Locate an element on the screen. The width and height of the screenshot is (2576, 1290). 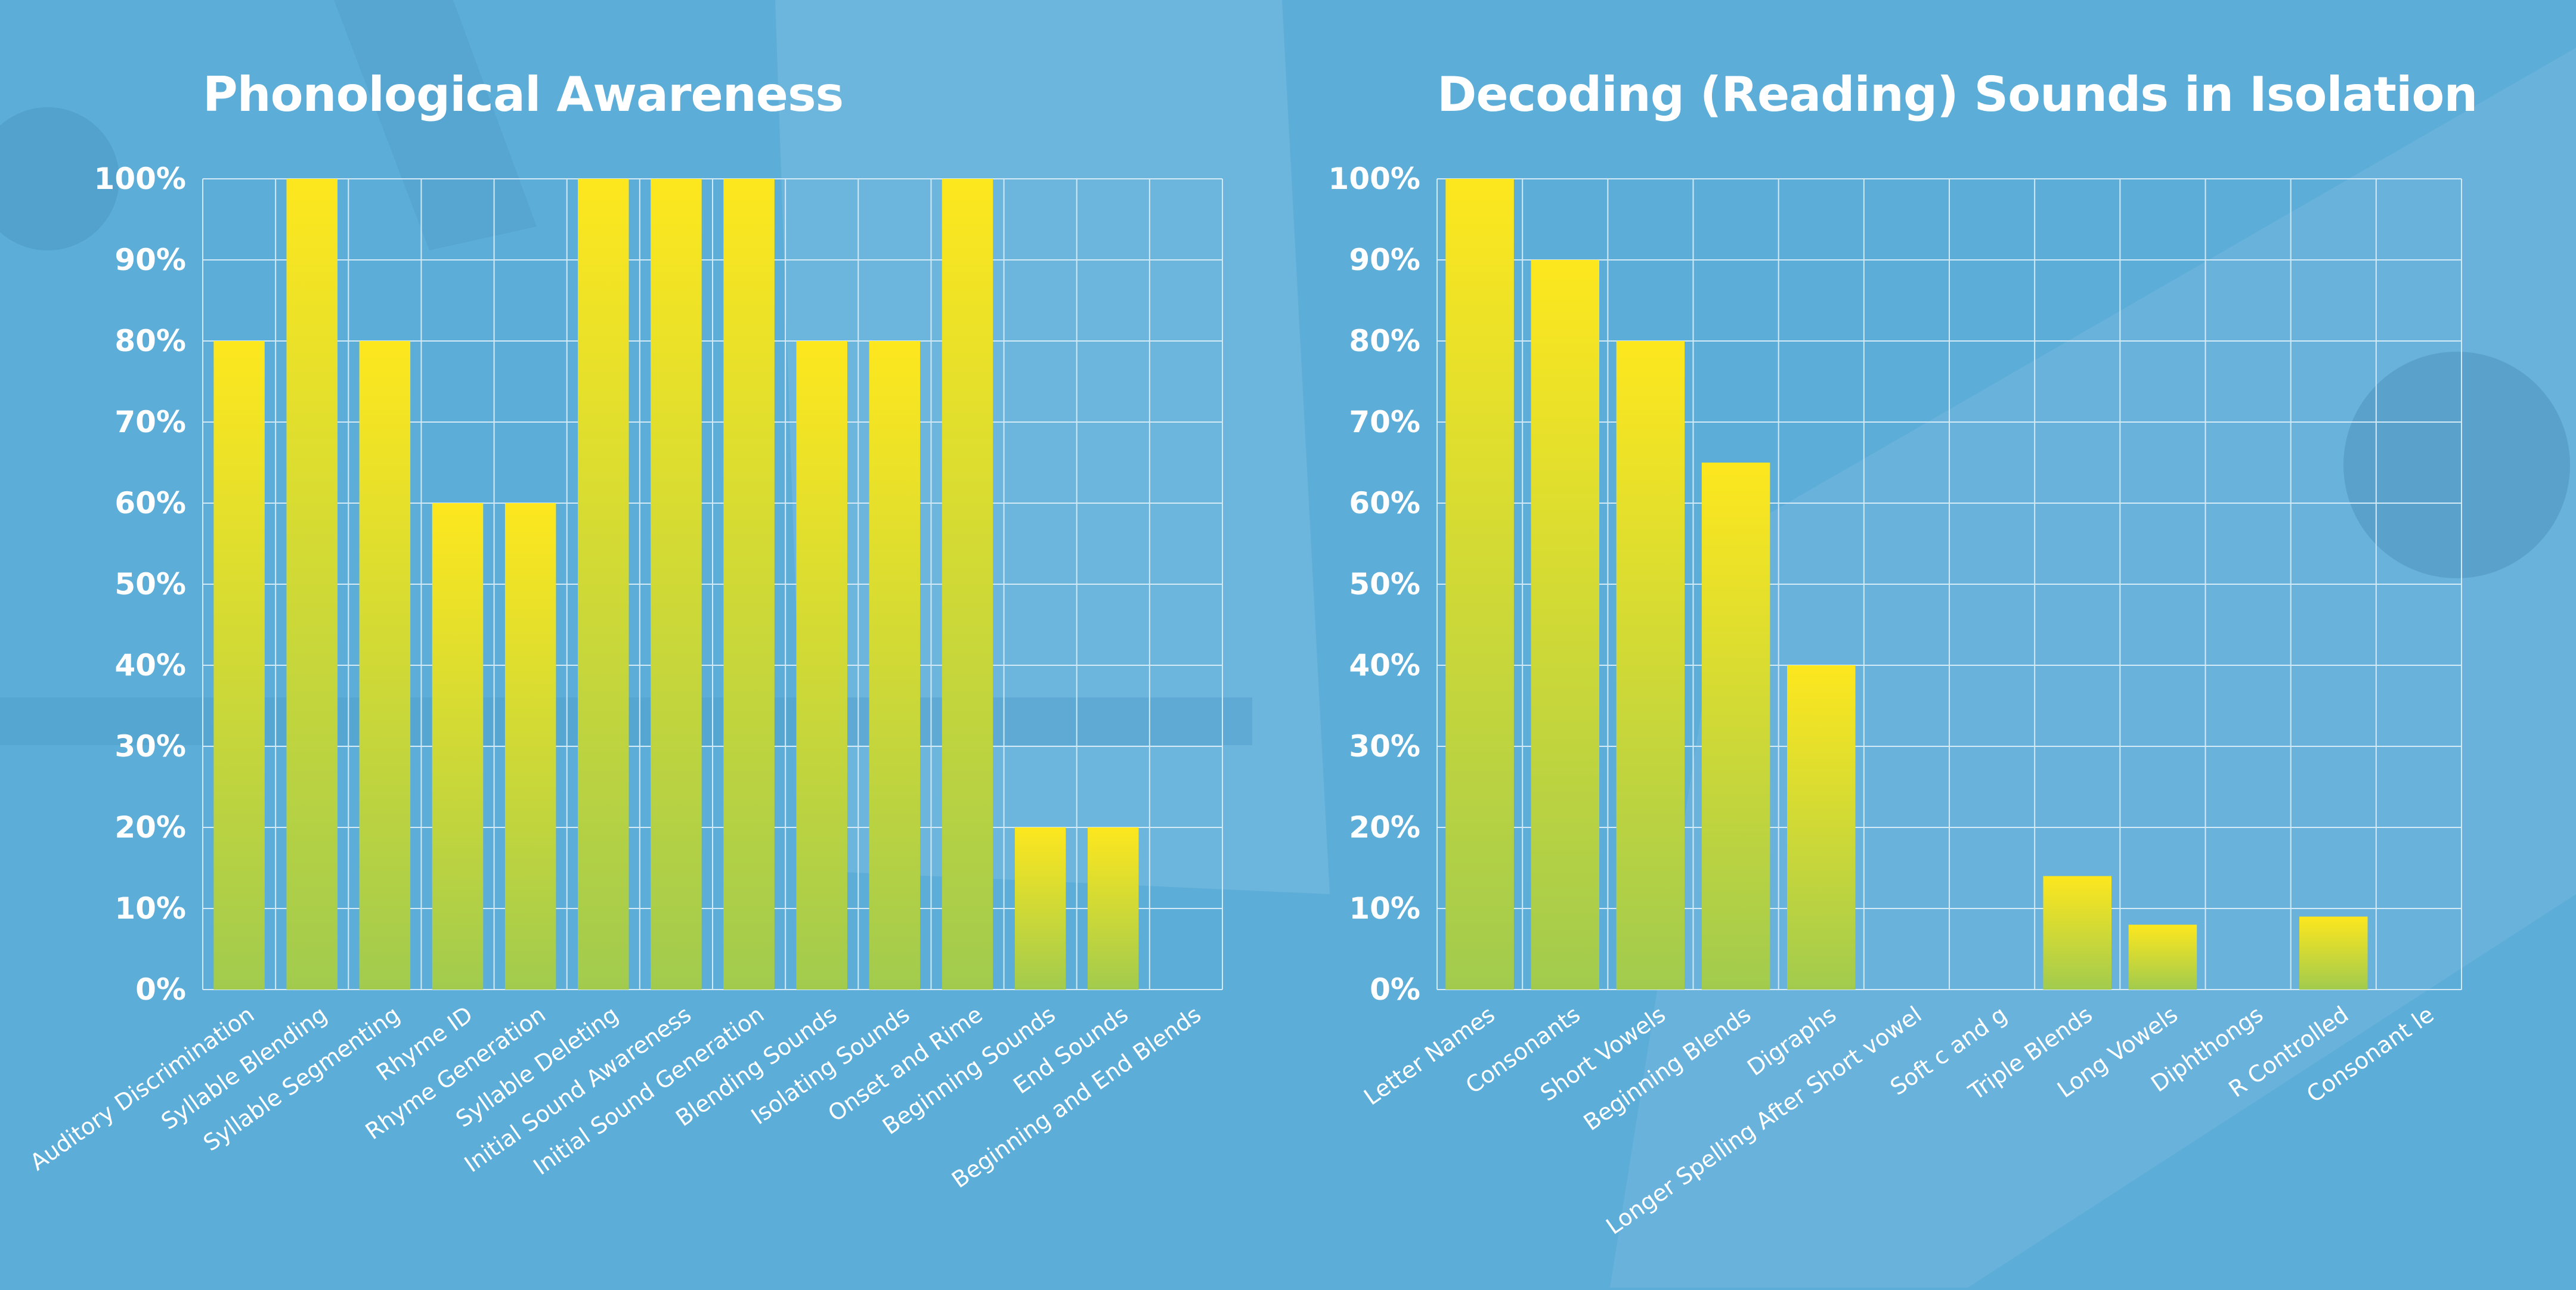
chart-title: Decoding (Reading) Sounds in Isolation is located at coordinates (1958, 94).